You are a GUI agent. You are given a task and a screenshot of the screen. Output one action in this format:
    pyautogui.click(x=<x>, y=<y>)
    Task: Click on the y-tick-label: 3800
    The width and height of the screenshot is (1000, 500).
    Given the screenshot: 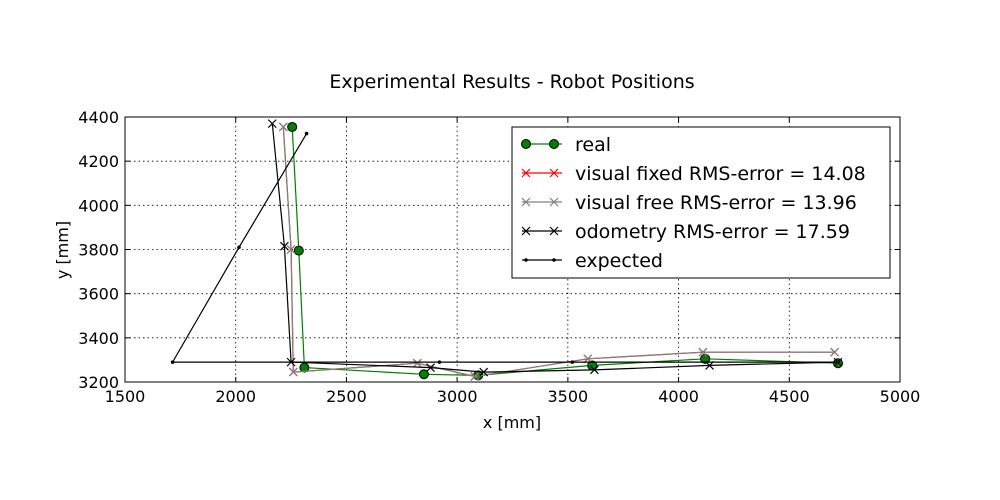 What is the action you would take?
    pyautogui.click(x=98, y=250)
    